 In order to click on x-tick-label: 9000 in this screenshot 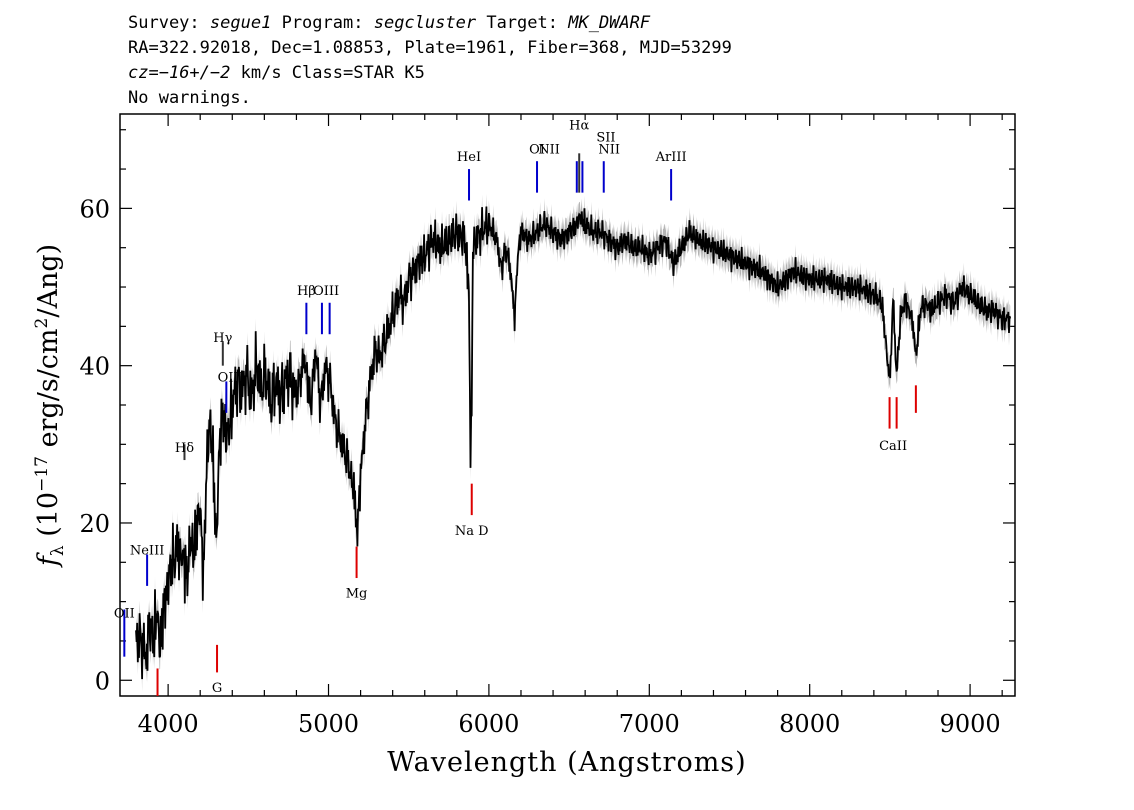, I will do `click(970, 724)`.